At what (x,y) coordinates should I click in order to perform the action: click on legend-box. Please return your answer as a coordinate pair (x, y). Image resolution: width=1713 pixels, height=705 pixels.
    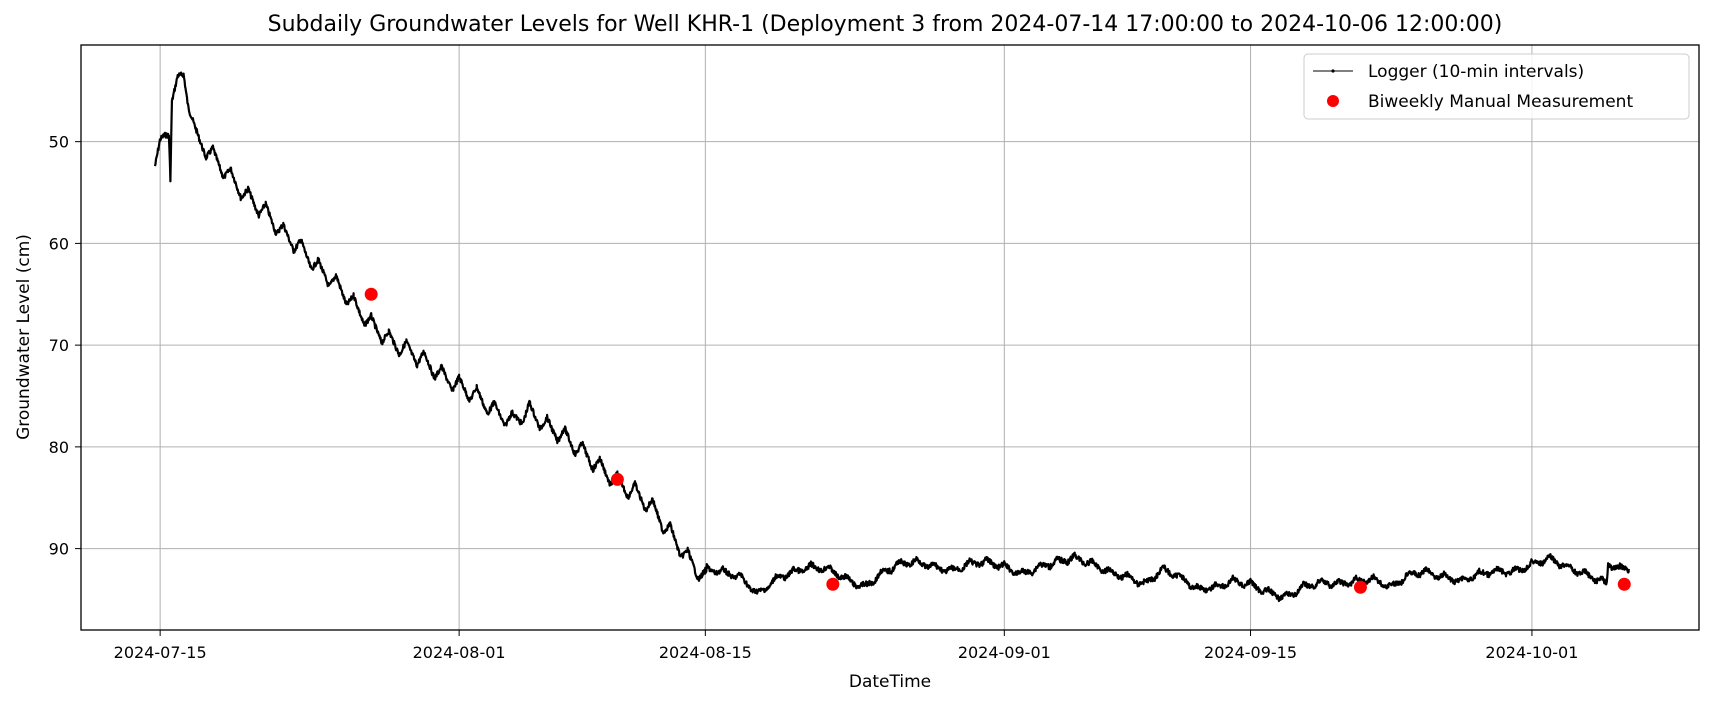
    Looking at the image, I should click on (1496, 86).